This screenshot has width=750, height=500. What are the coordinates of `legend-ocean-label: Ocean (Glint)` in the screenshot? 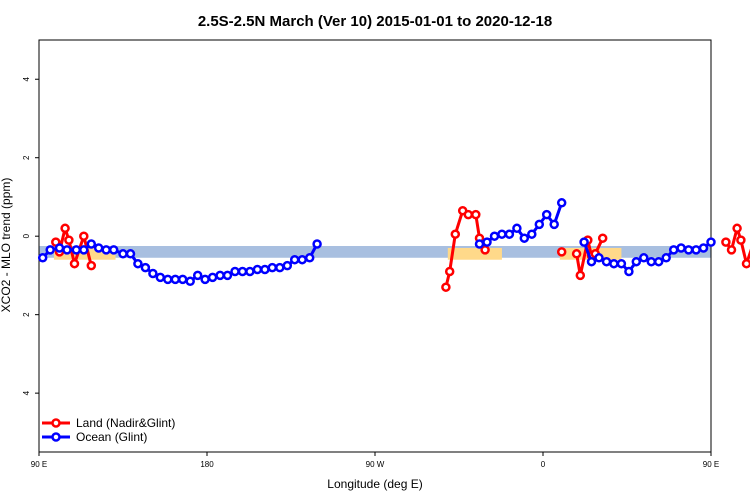 It's located at (111, 437).